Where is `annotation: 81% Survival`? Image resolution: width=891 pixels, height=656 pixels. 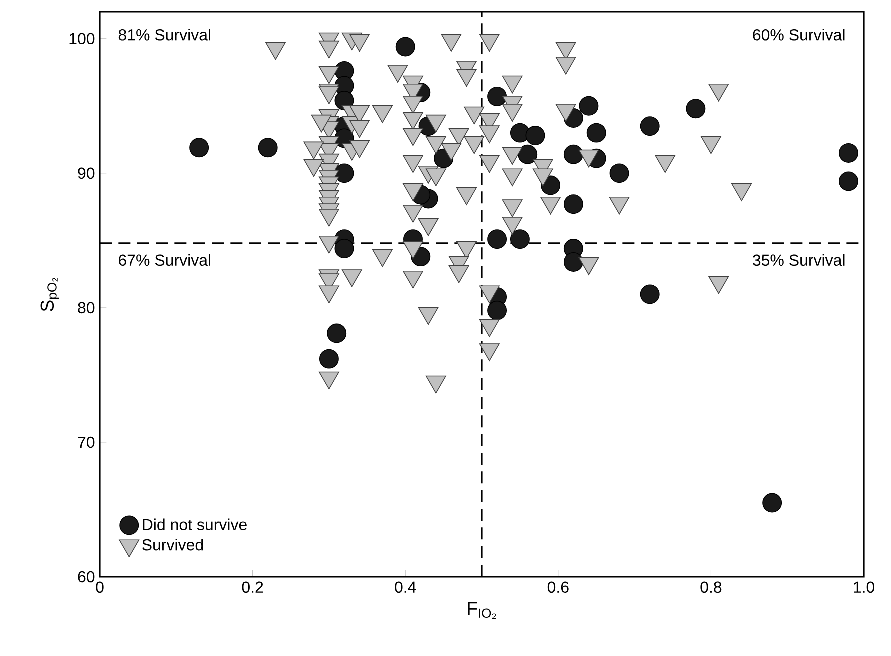 annotation: 81% Survival is located at coordinates (164, 35).